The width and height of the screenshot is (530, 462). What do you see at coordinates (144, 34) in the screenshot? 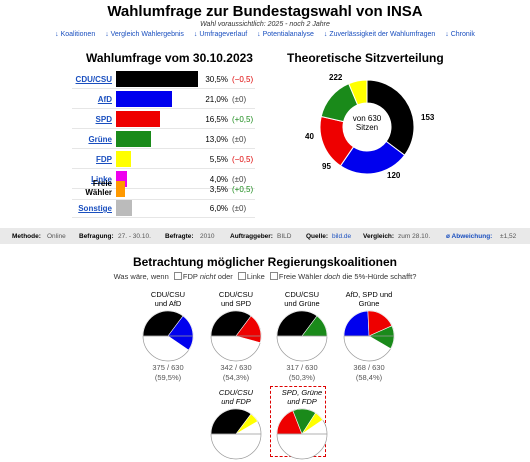
I see `nav-link-vergleich: ↓ Vergleich Wahlergebnis` at bounding box center [144, 34].